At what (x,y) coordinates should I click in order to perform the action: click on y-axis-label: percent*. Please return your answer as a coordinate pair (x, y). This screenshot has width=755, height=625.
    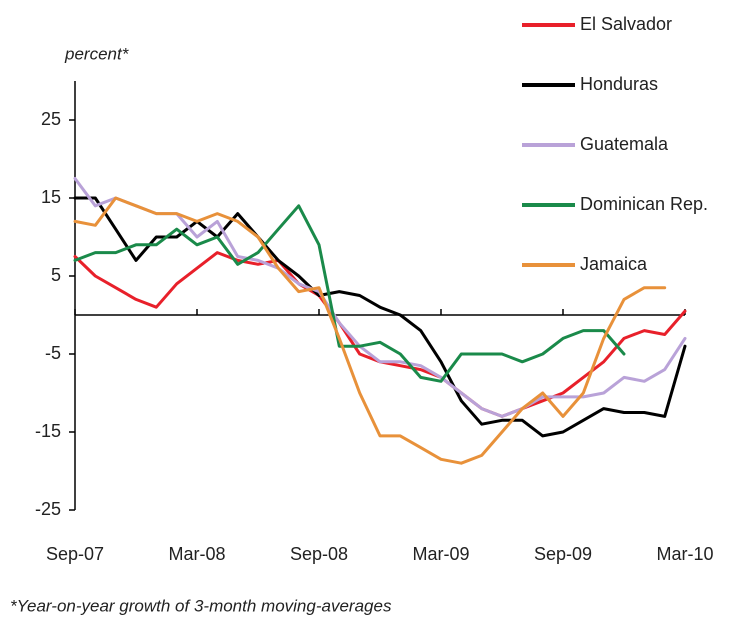
    Looking at the image, I should click on (97, 53).